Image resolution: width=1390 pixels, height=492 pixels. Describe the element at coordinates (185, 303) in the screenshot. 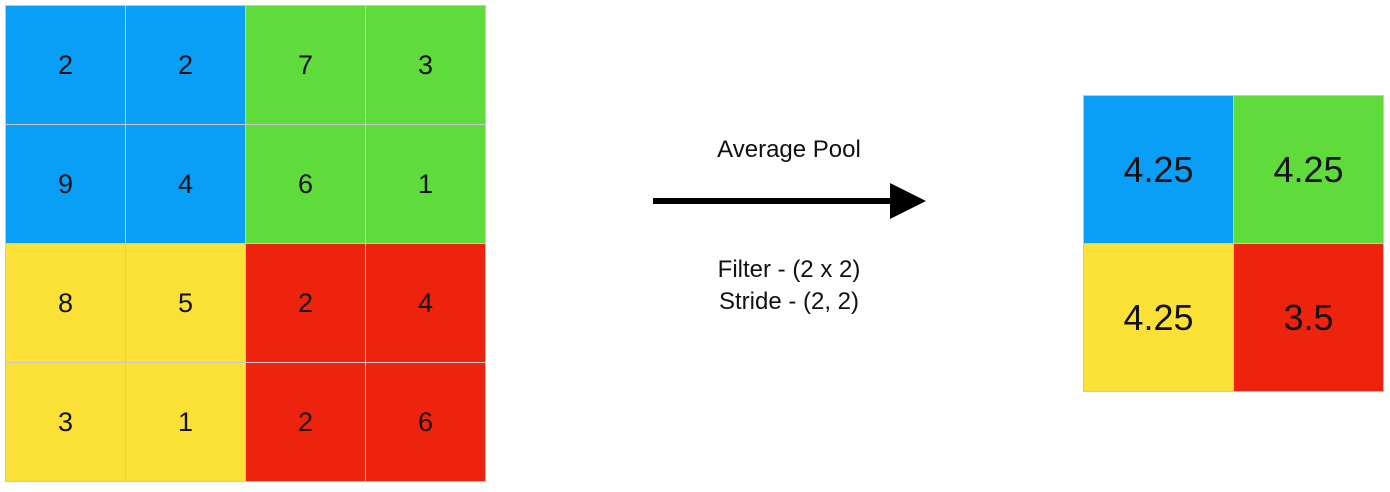

I see `cell: 5` at that location.